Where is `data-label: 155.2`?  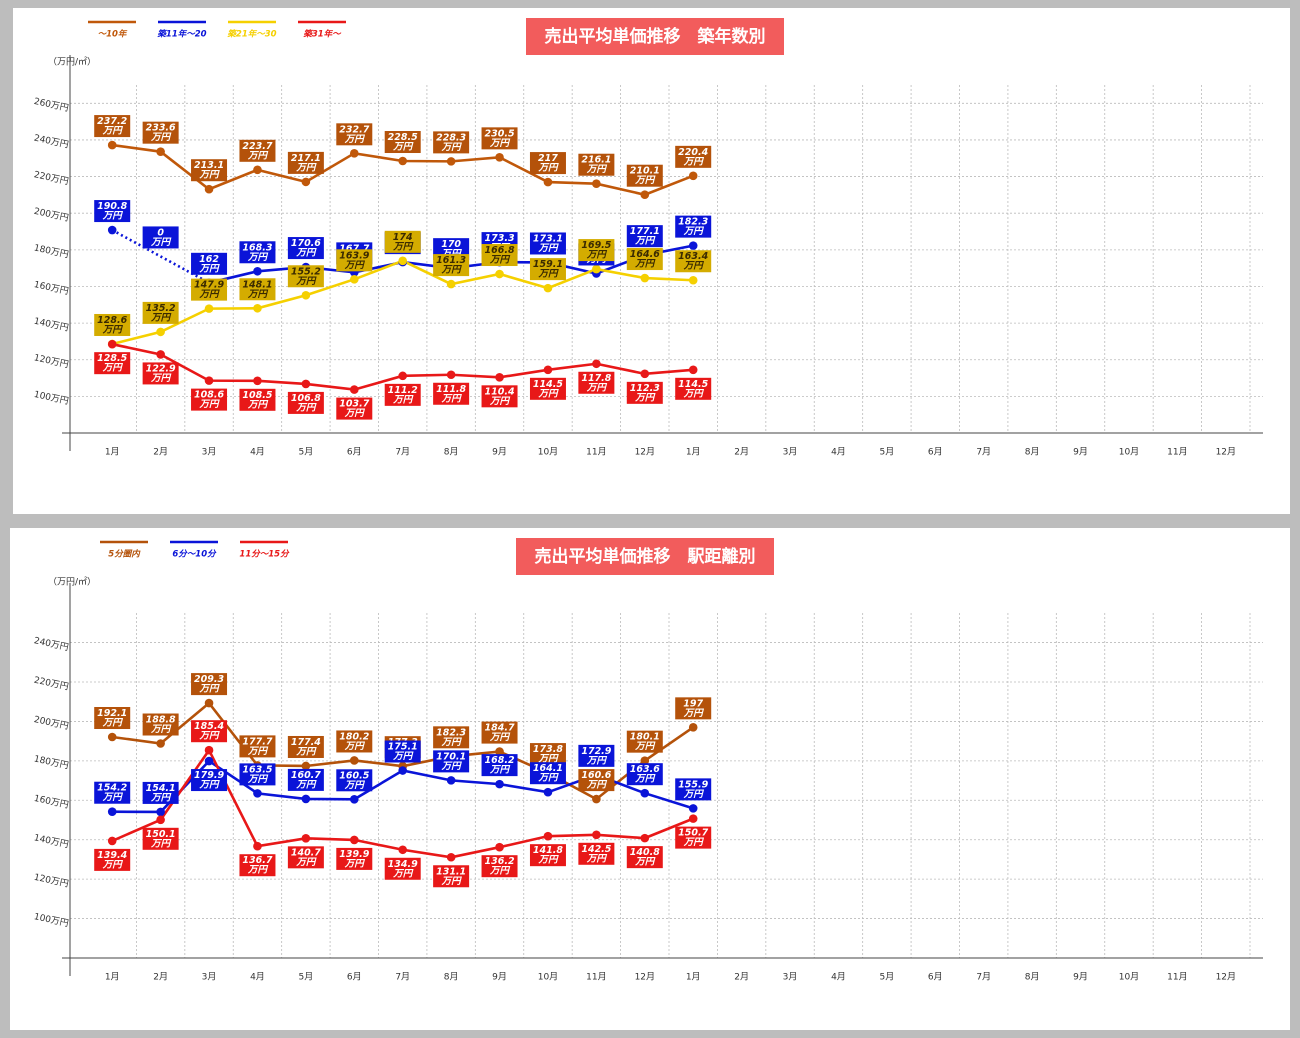
data-label: 155.2 is located at coordinates (306, 271).